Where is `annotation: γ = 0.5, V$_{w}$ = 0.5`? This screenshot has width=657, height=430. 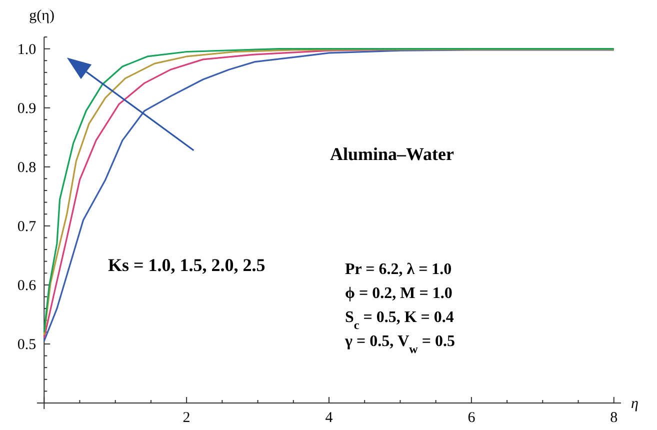
annotation: γ = 0.5, V$_{w}$ = 0.5 is located at coordinates (399, 344).